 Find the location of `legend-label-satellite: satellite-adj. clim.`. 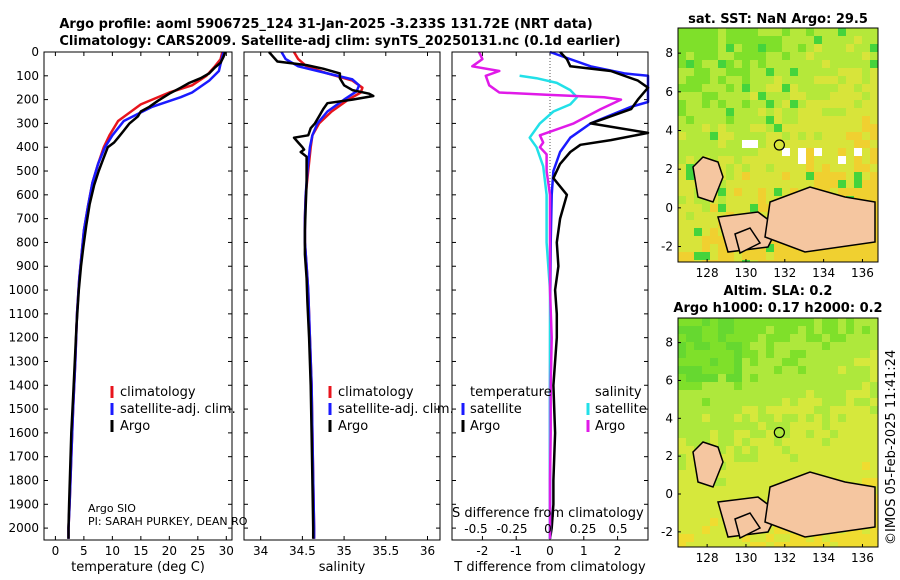

legend-label-satellite: satellite-adj. clim. is located at coordinates (178, 409).